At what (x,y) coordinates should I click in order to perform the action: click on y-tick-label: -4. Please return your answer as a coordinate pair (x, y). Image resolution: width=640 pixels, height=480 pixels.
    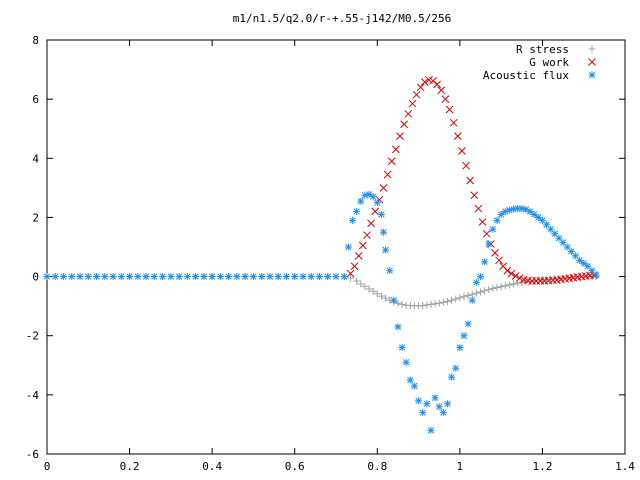
    Looking at the image, I should click on (33, 395).